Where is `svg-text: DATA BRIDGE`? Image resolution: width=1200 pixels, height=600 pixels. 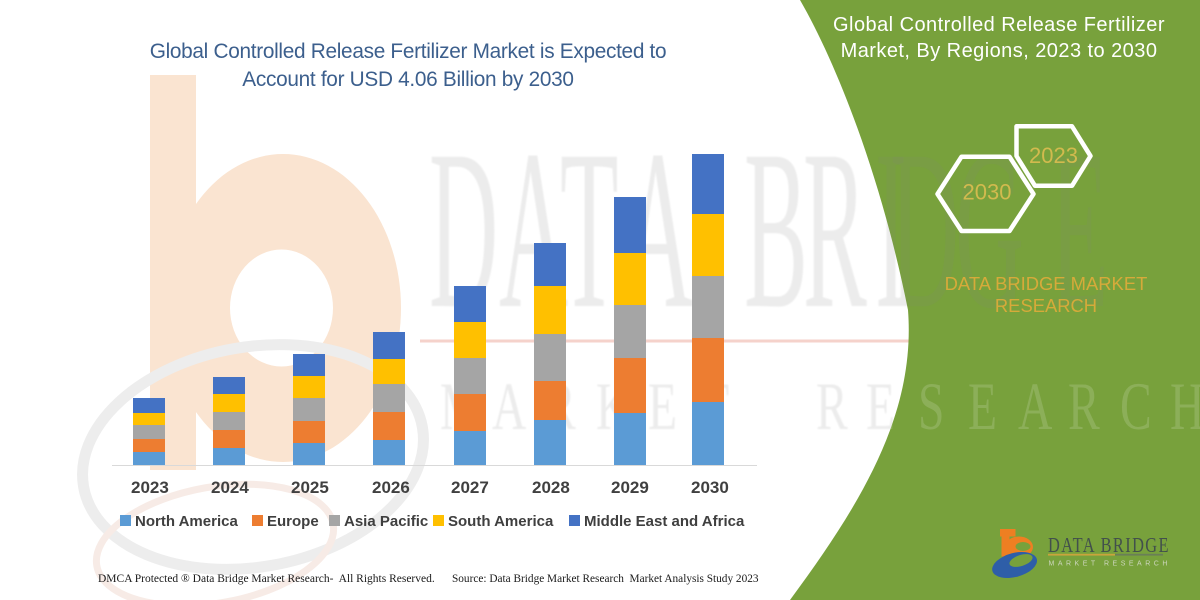 svg-text: DATA BRIDGE is located at coordinates (1109, 545).